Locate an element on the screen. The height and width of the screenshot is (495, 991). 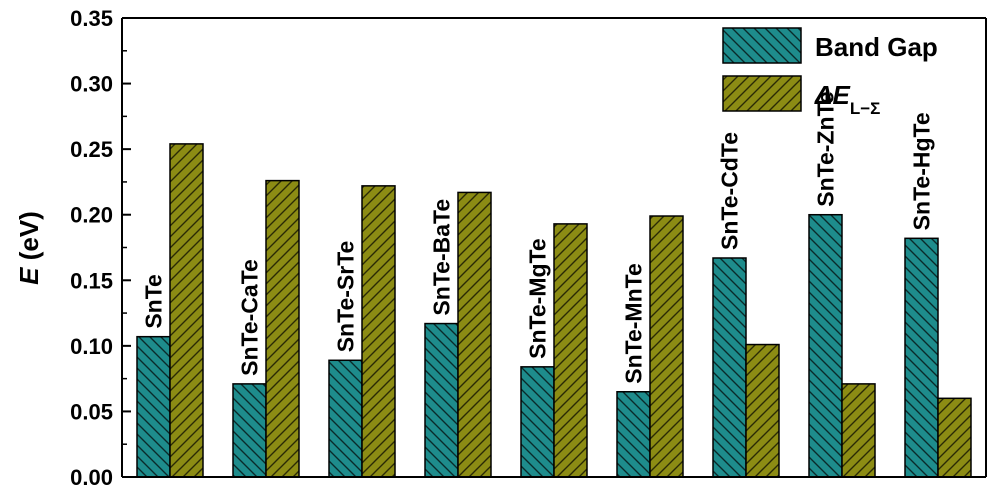
category-label: SnTe-CaTe is located at coordinates (250, 317).